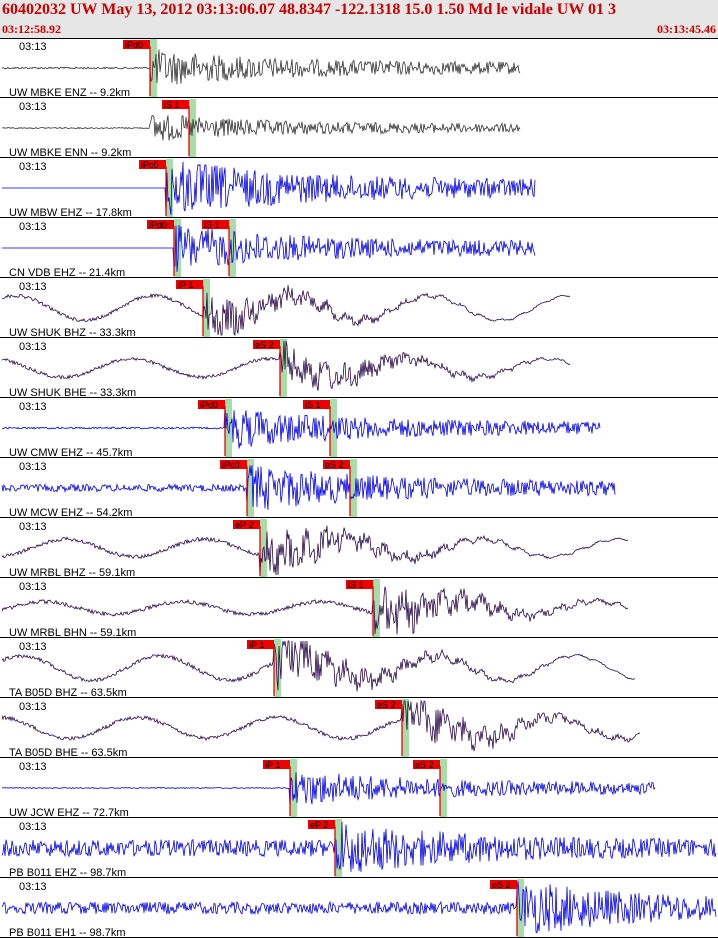 Image resolution: width=718 pixels, height=938 pixels. Describe the element at coordinates (70, 453) in the screenshot. I see `station-label: UW CMW EHZ -- 45.7km` at that location.